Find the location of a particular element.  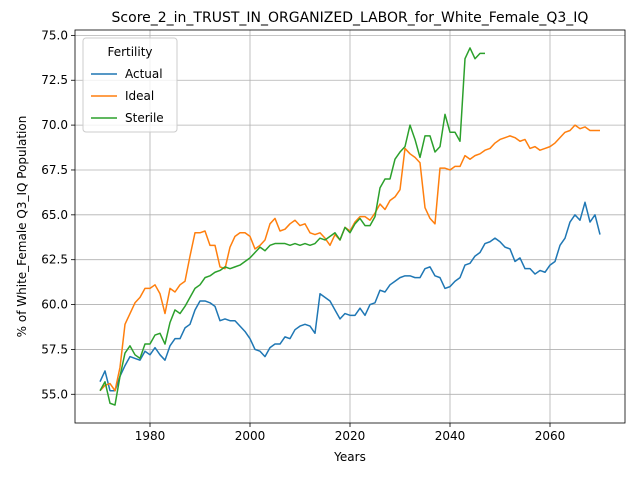

x-tick-label: 2060 is located at coordinates (550, 436).